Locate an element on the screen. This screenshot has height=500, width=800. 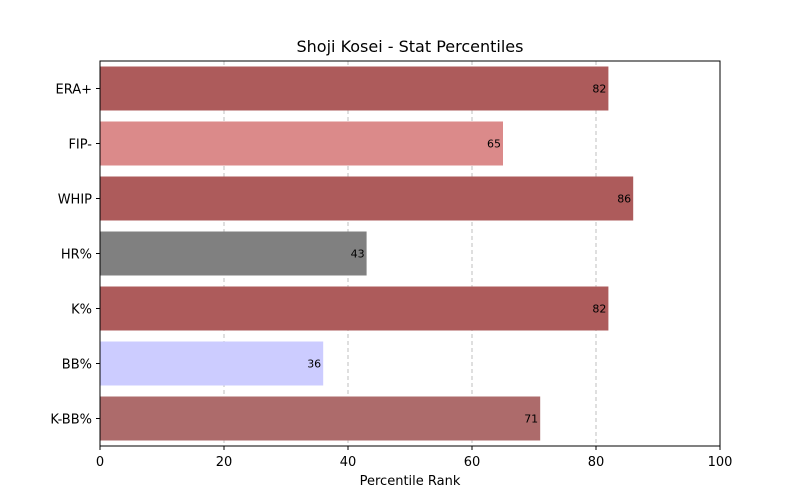
y-tick-label: WHIP is located at coordinates (75, 200).